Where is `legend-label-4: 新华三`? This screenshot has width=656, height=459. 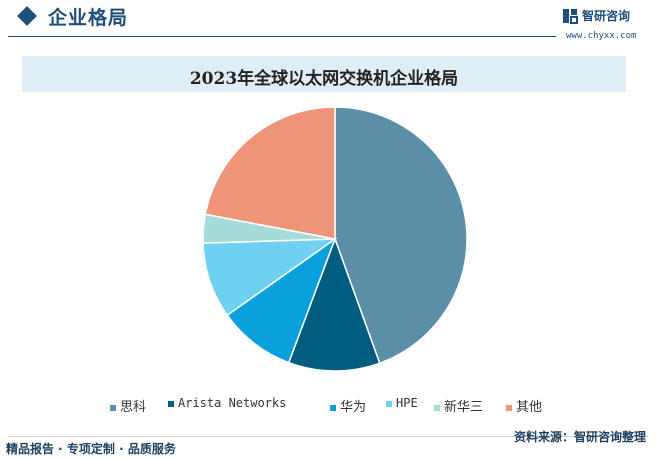
legend-label-4: 新华三 is located at coordinates (464, 407).